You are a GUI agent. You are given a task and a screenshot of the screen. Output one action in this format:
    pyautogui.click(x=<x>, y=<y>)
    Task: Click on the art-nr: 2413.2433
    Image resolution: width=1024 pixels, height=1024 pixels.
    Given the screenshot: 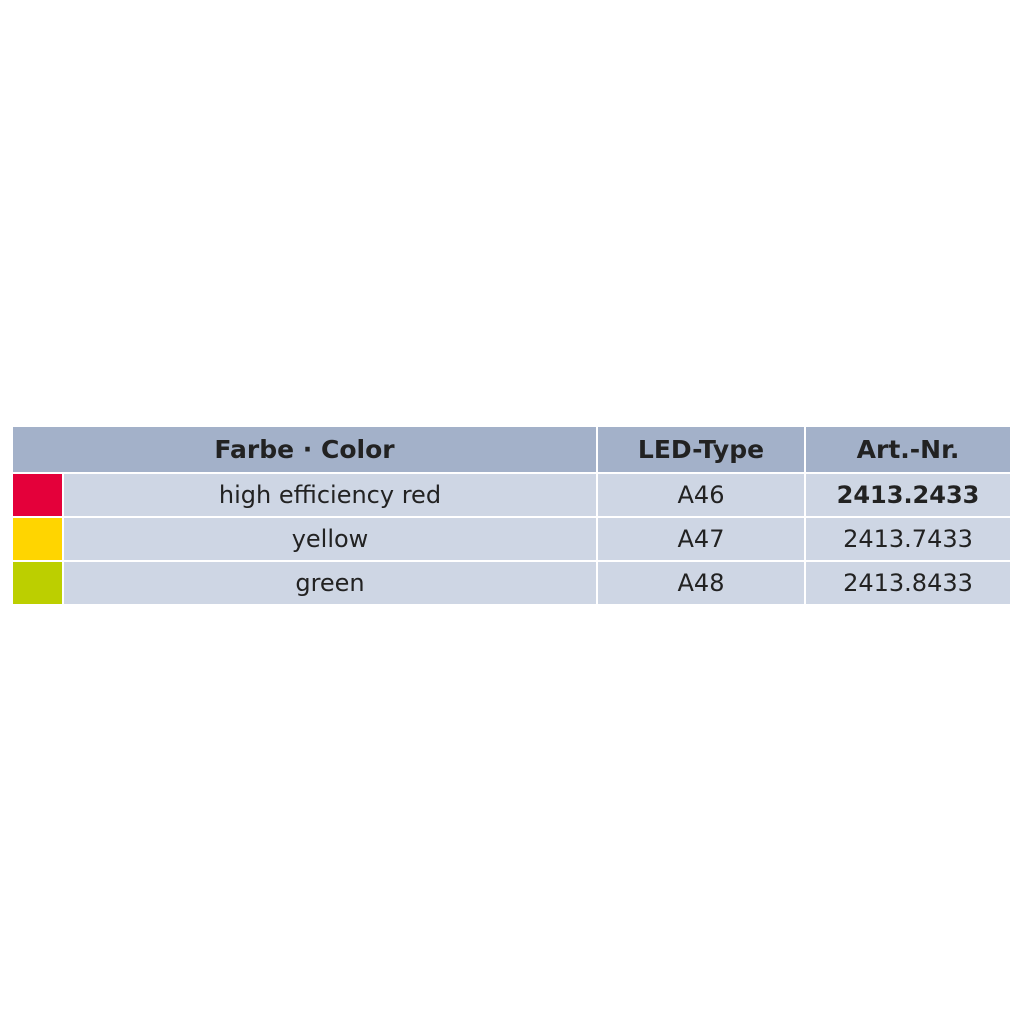 What is the action you would take?
    pyautogui.click(x=908, y=495)
    